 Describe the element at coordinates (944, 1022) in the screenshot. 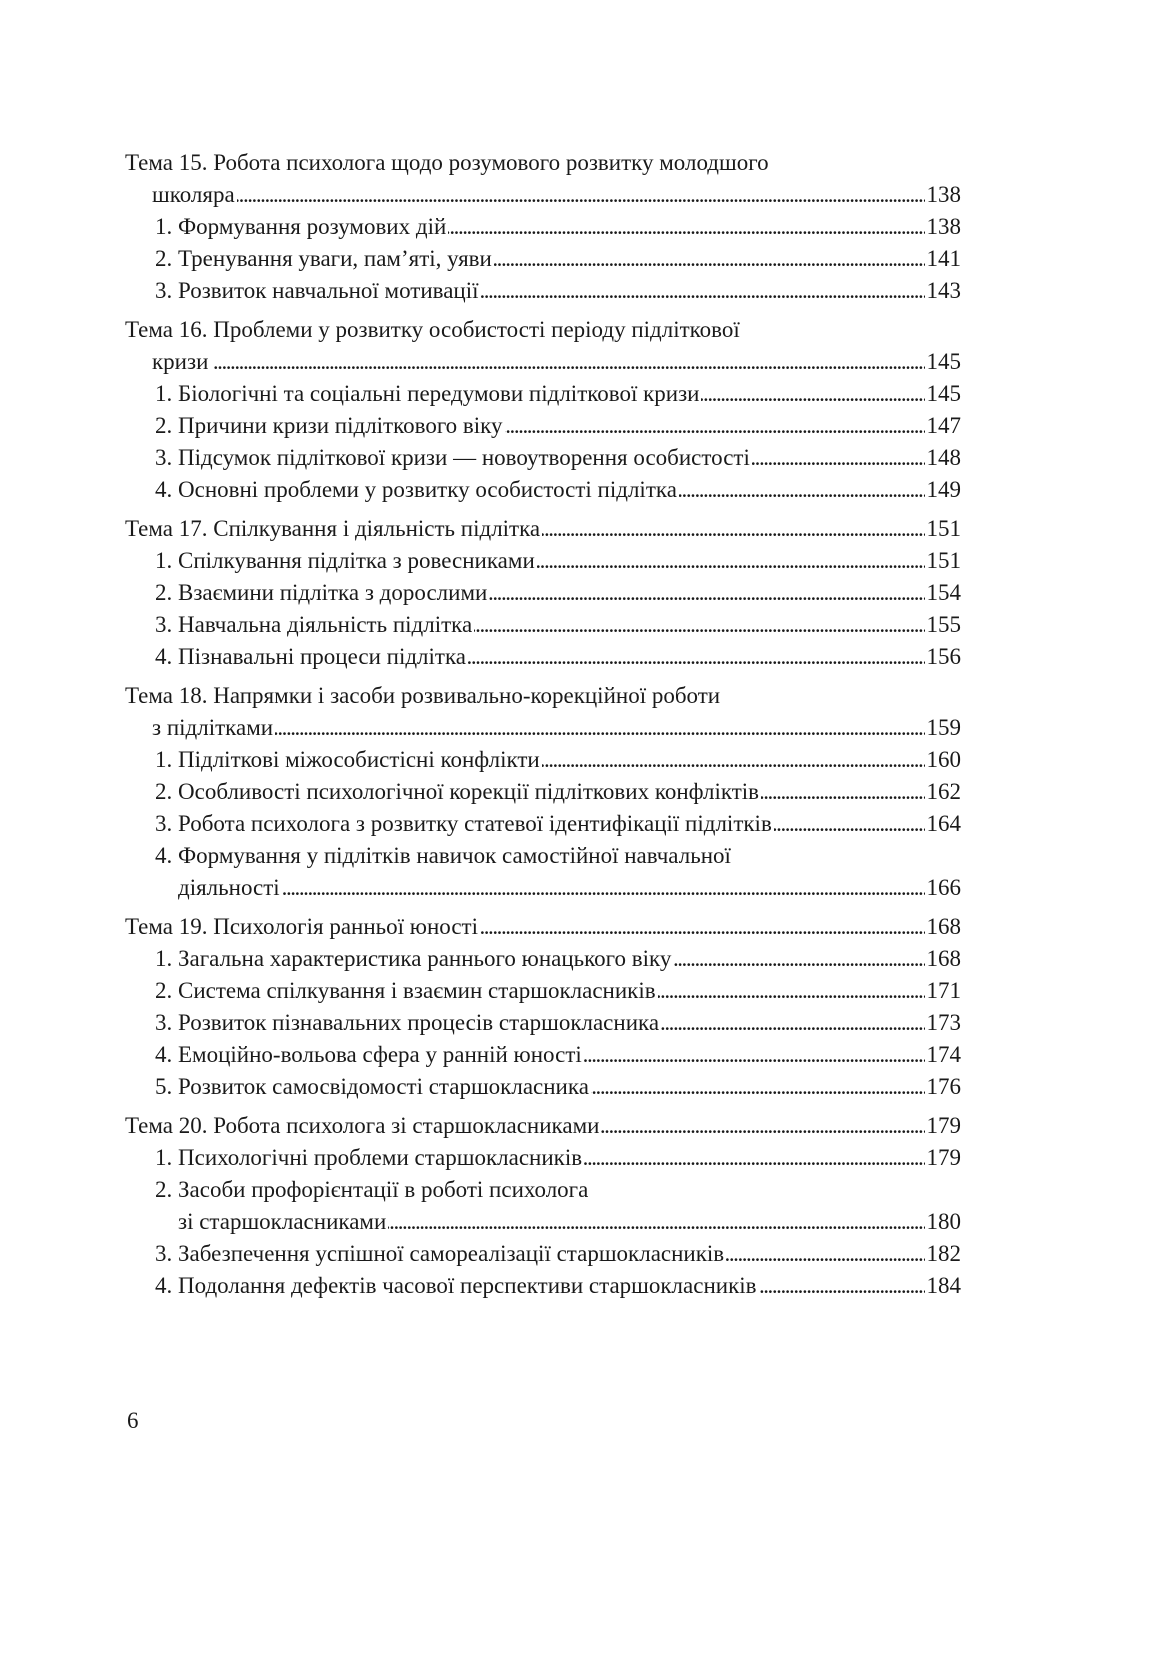

I see `page-ref: 173` at that location.